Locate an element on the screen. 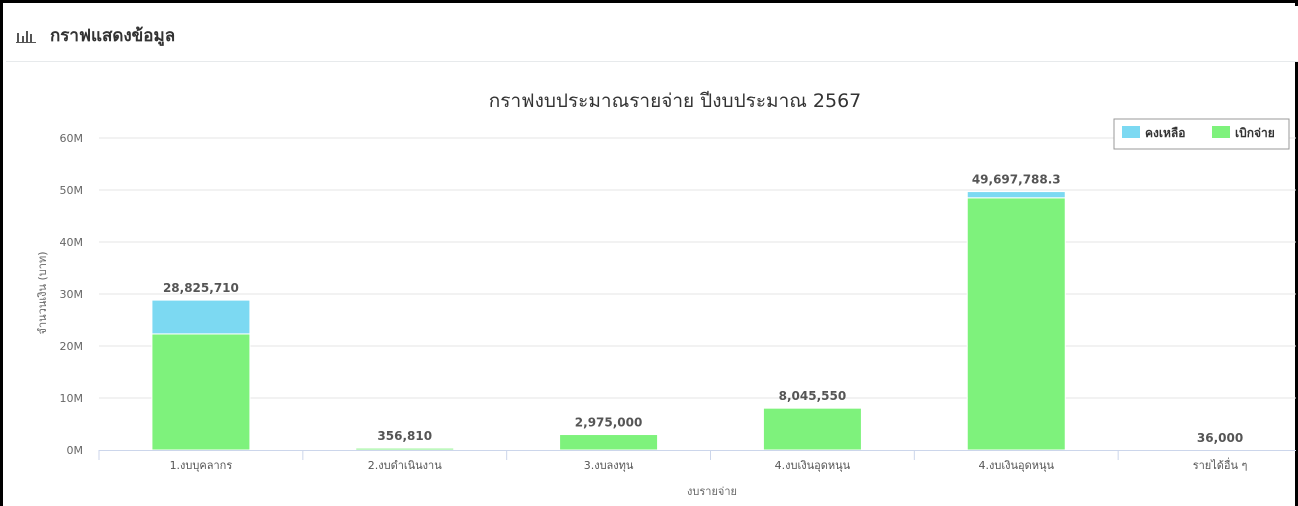 This screenshot has width=1298, height=506. x-tick-label: 2.งบดำเนินงาน is located at coordinates (405, 465).